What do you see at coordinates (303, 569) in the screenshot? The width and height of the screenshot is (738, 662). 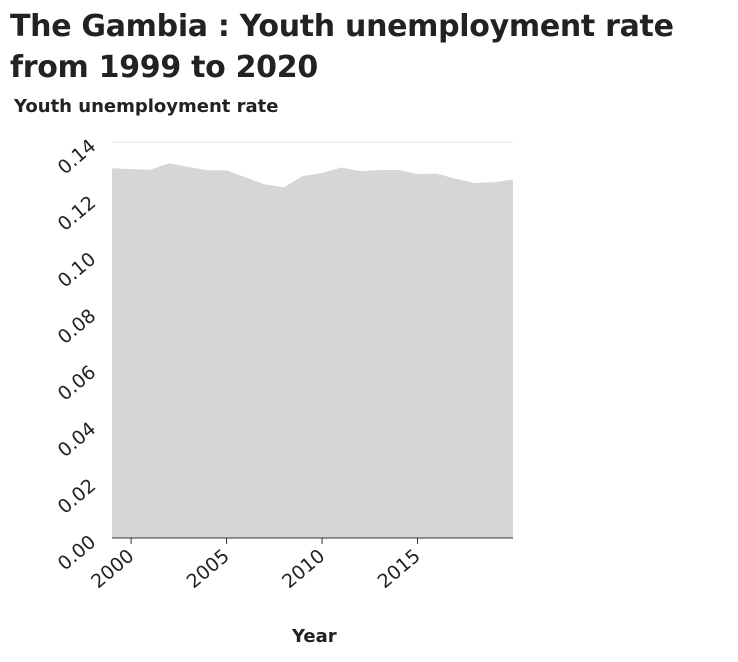 I see `x-tick-label: 2010` at bounding box center [303, 569].